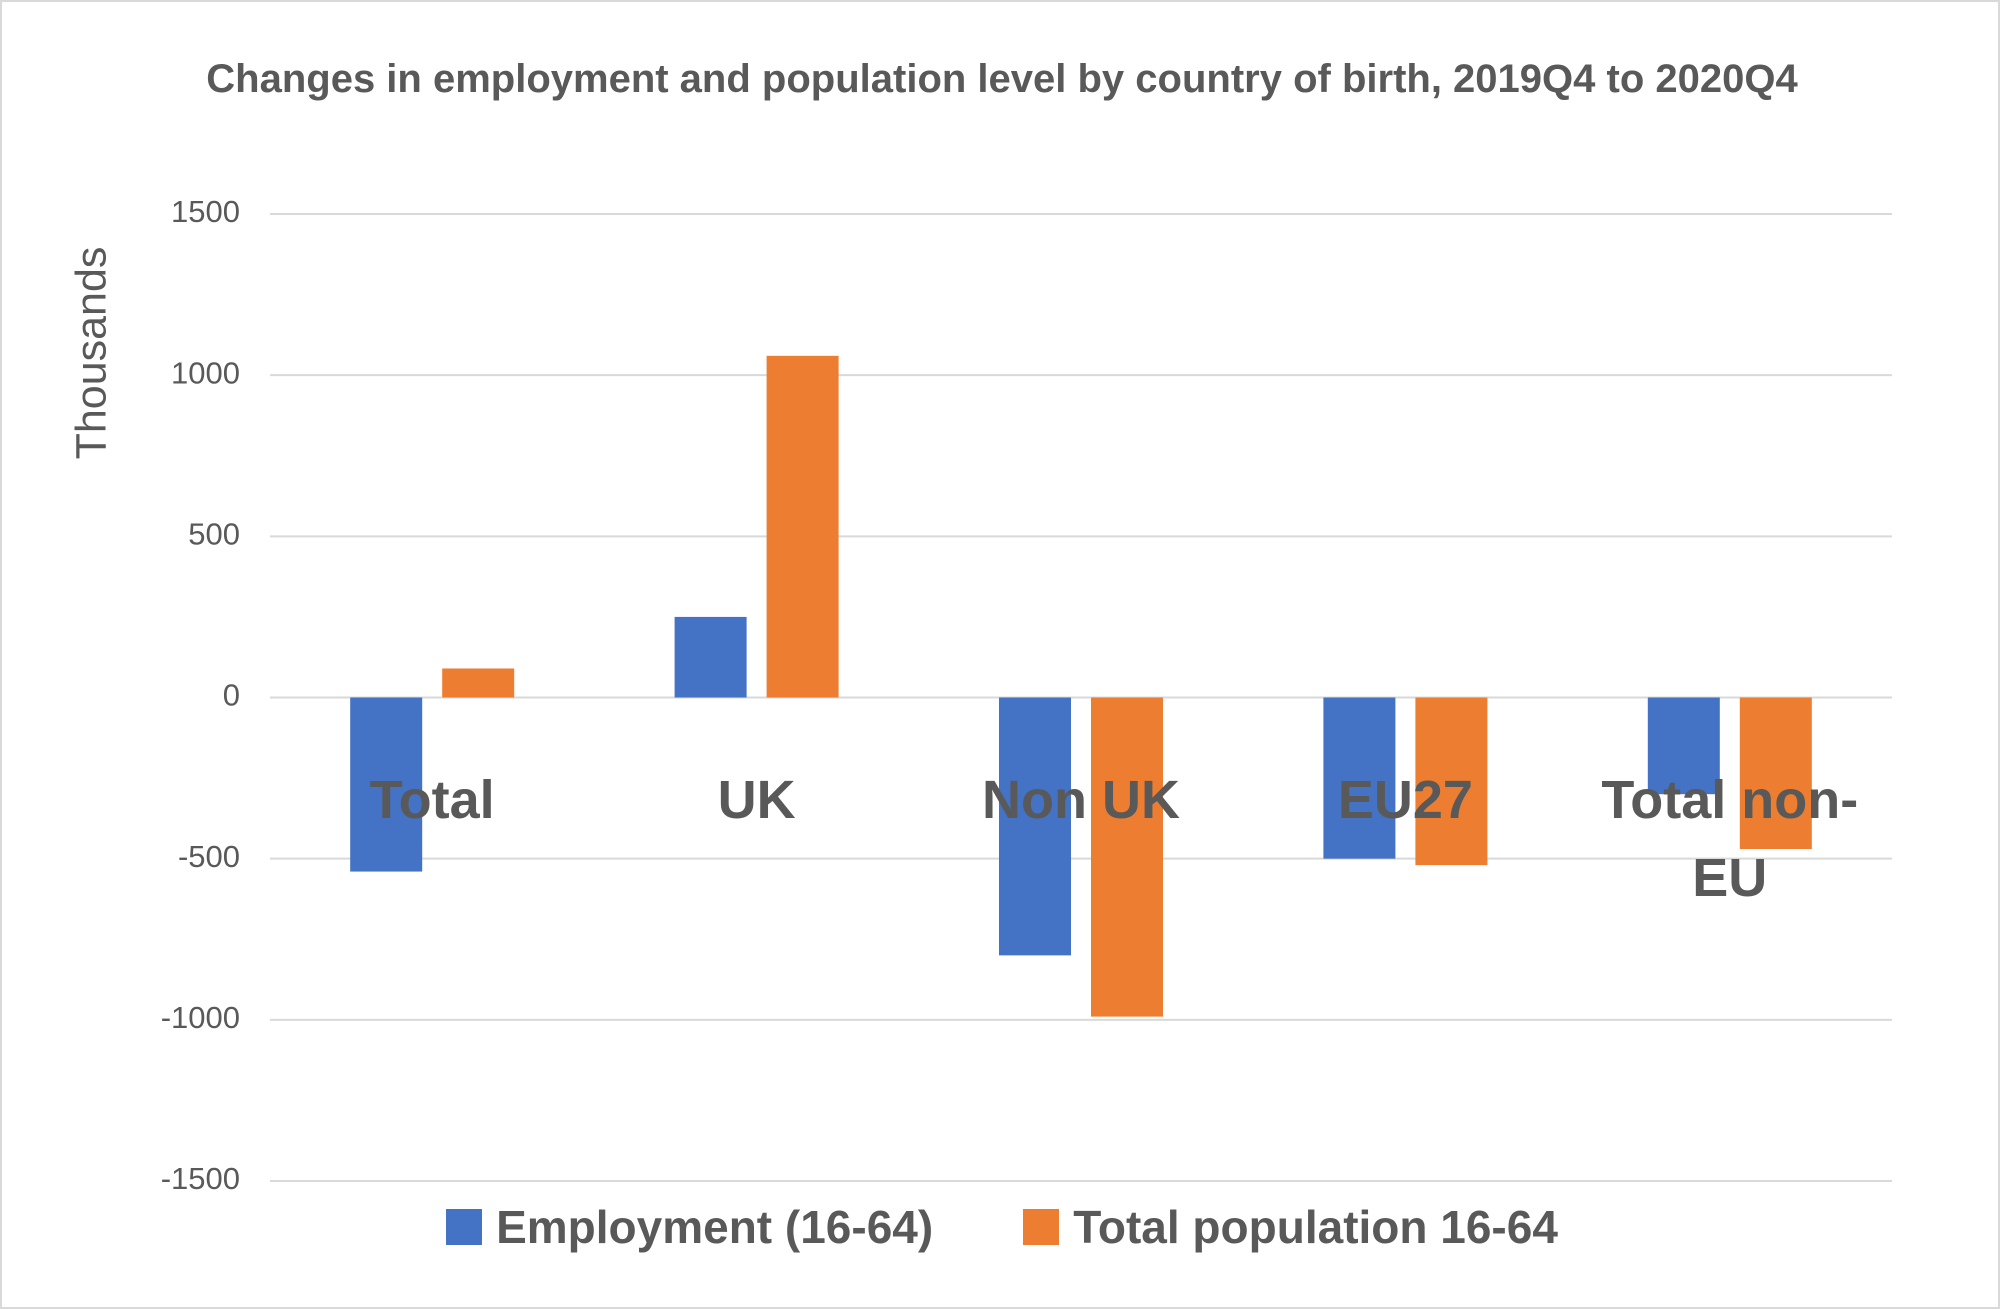 The image size is (2000, 1309). I want to click on x-tick-label: Total, so click(432, 799).